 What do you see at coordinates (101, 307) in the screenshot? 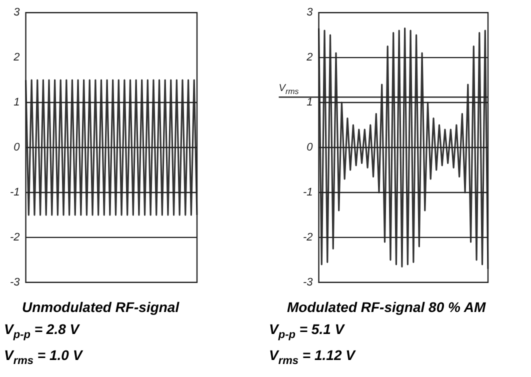
I see `text: Unmodulated RF-signal` at bounding box center [101, 307].